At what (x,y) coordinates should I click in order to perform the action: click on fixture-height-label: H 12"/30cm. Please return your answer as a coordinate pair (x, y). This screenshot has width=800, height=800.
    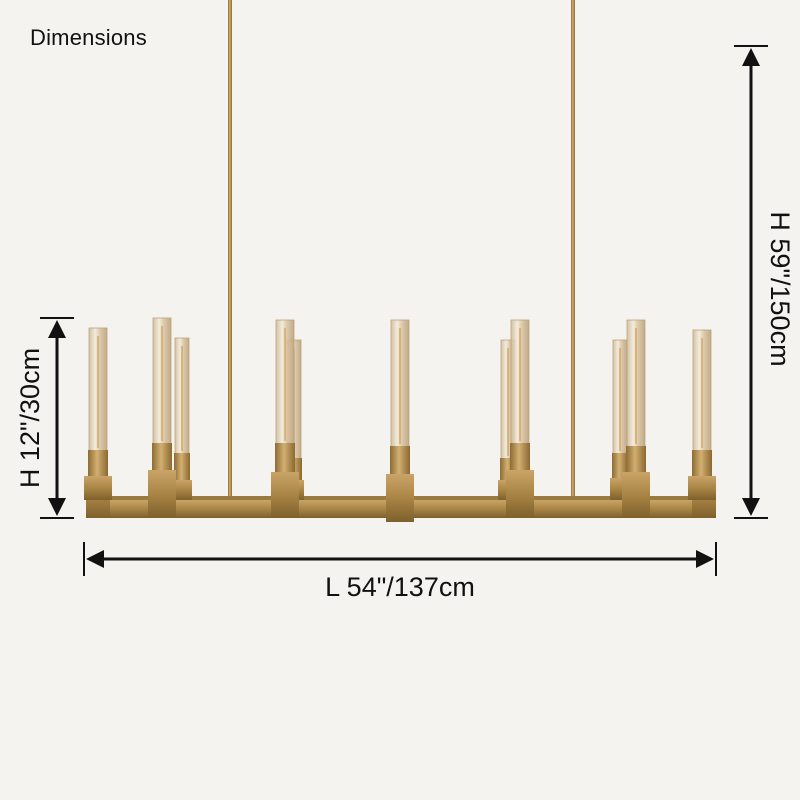
    Looking at the image, I should click on (30, 418).